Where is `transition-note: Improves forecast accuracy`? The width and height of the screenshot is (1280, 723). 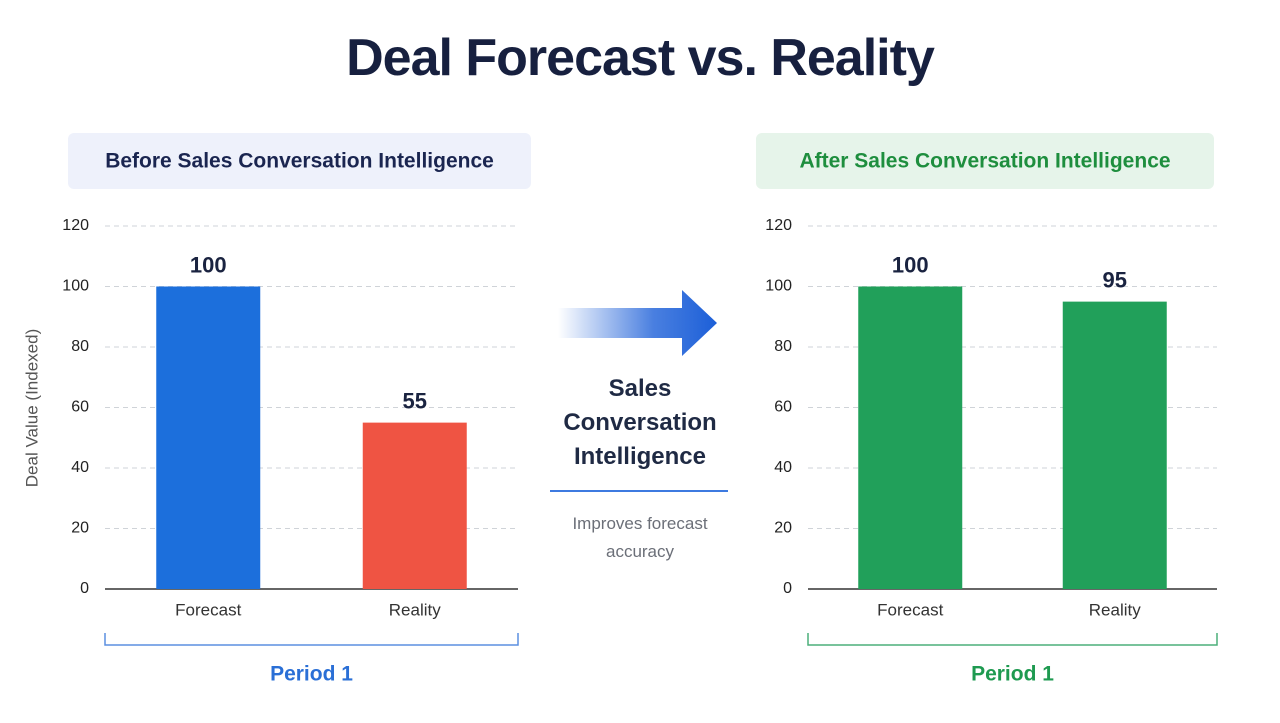 transition-note: Improves forecast accuracy is located at coordinates (640, 537).